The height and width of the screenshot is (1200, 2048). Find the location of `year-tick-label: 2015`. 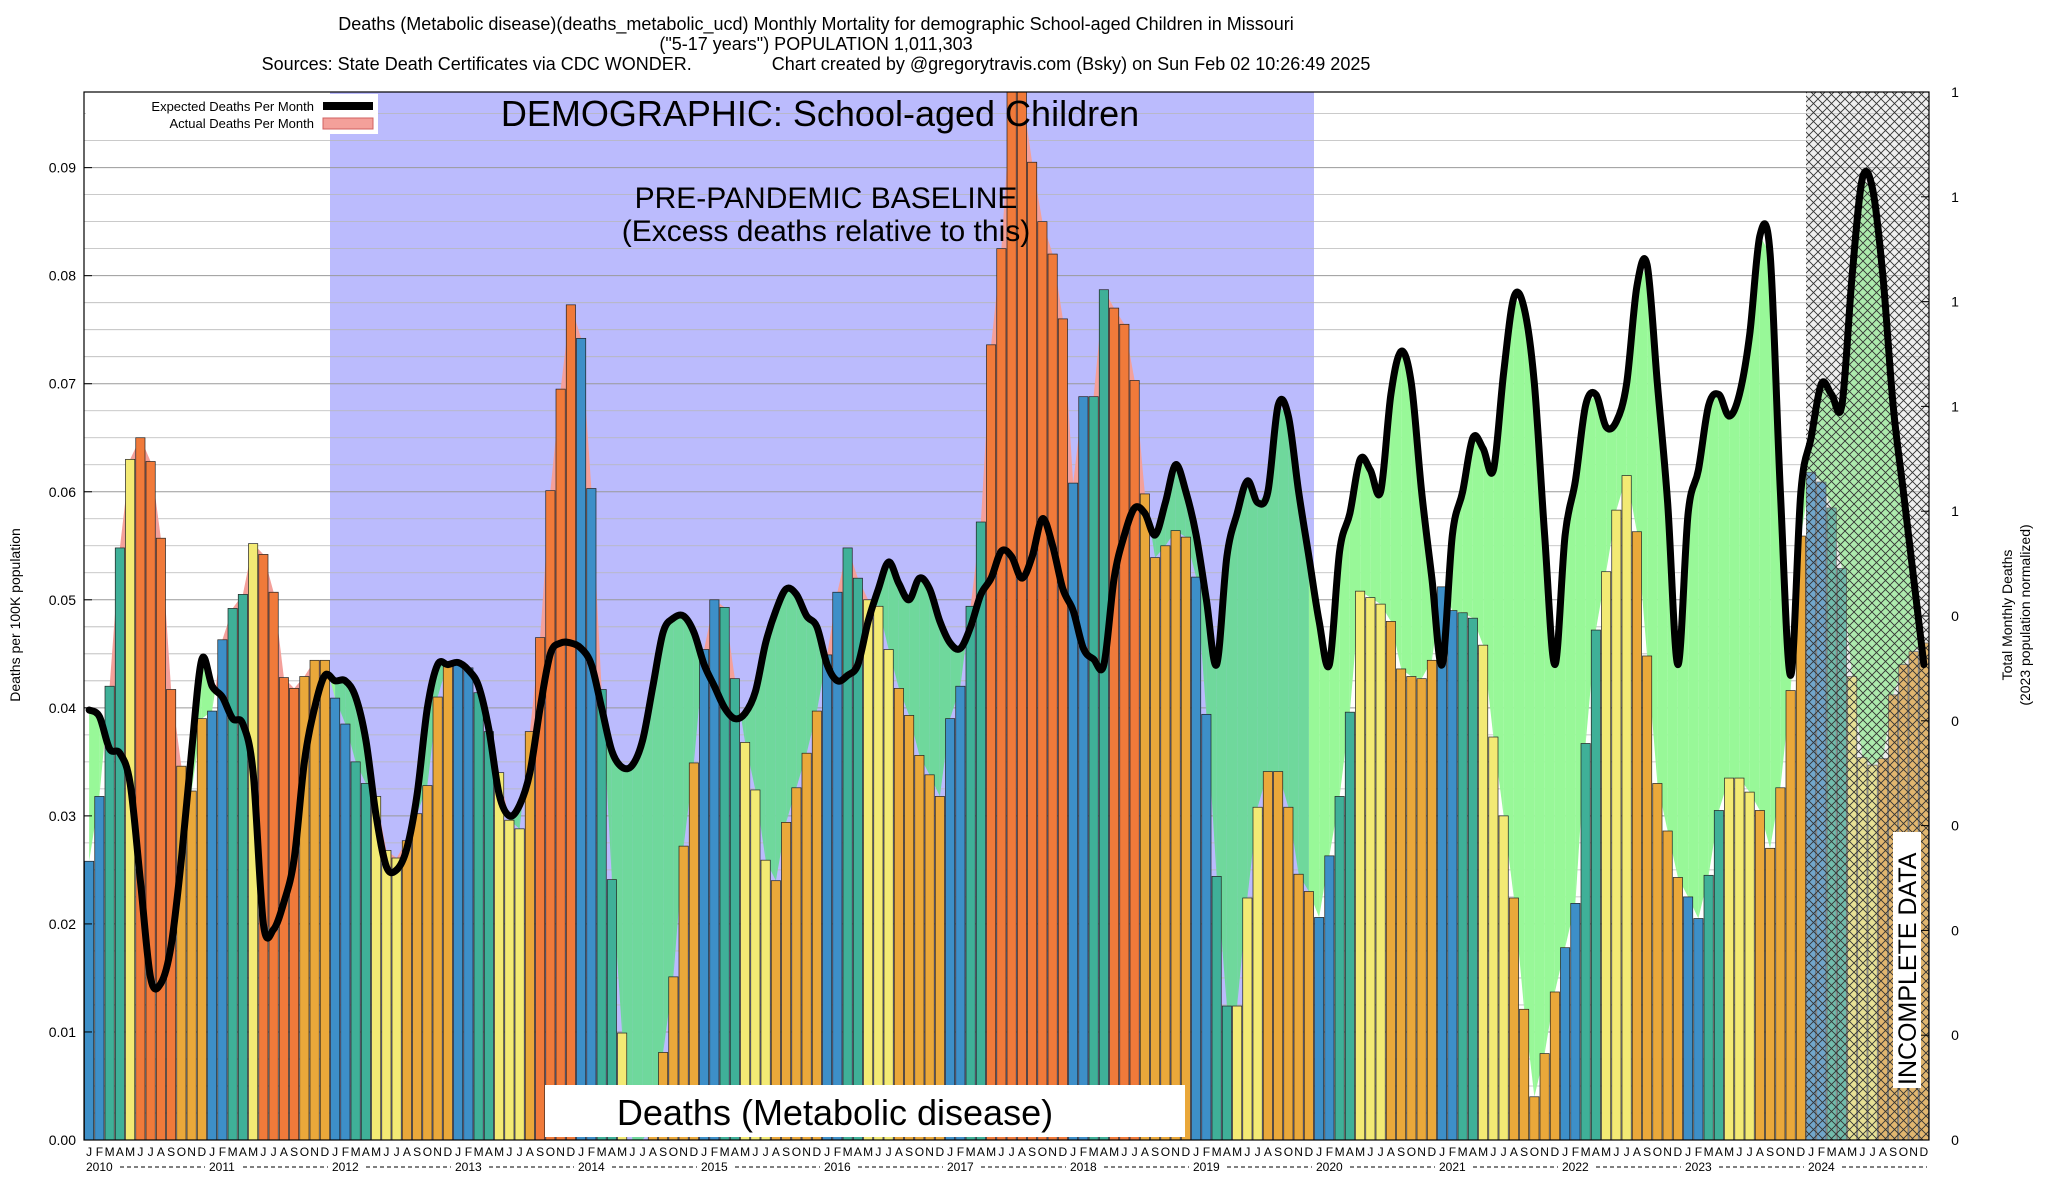

year-tick-label: 2015 is located at coordinates (714, 1167).